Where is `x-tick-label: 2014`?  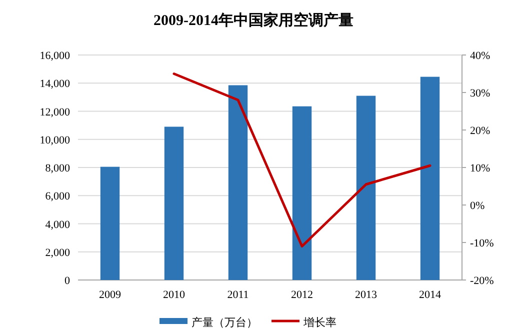 x-tick-label: 2014 is located at coordinates (430, 295).